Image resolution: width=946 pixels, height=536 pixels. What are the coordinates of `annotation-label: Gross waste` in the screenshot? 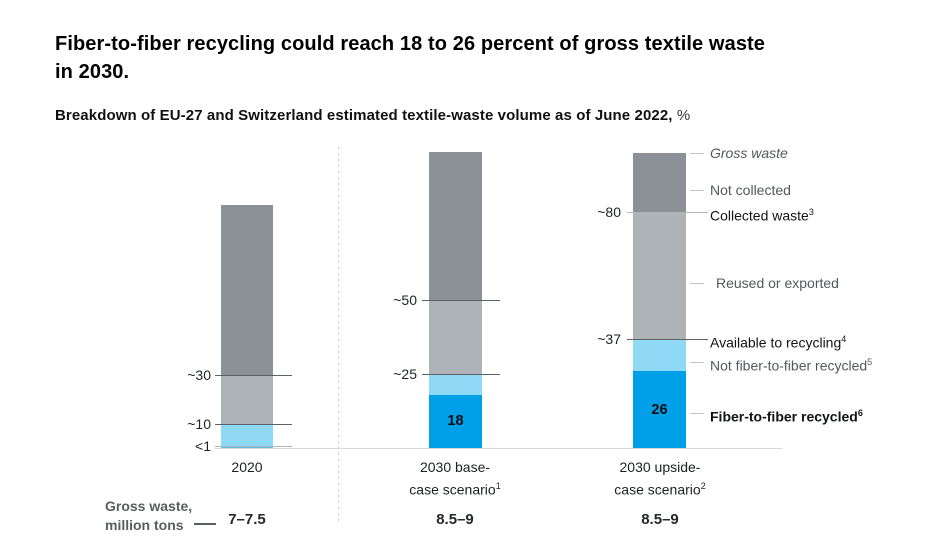 It's located at (749, 153).